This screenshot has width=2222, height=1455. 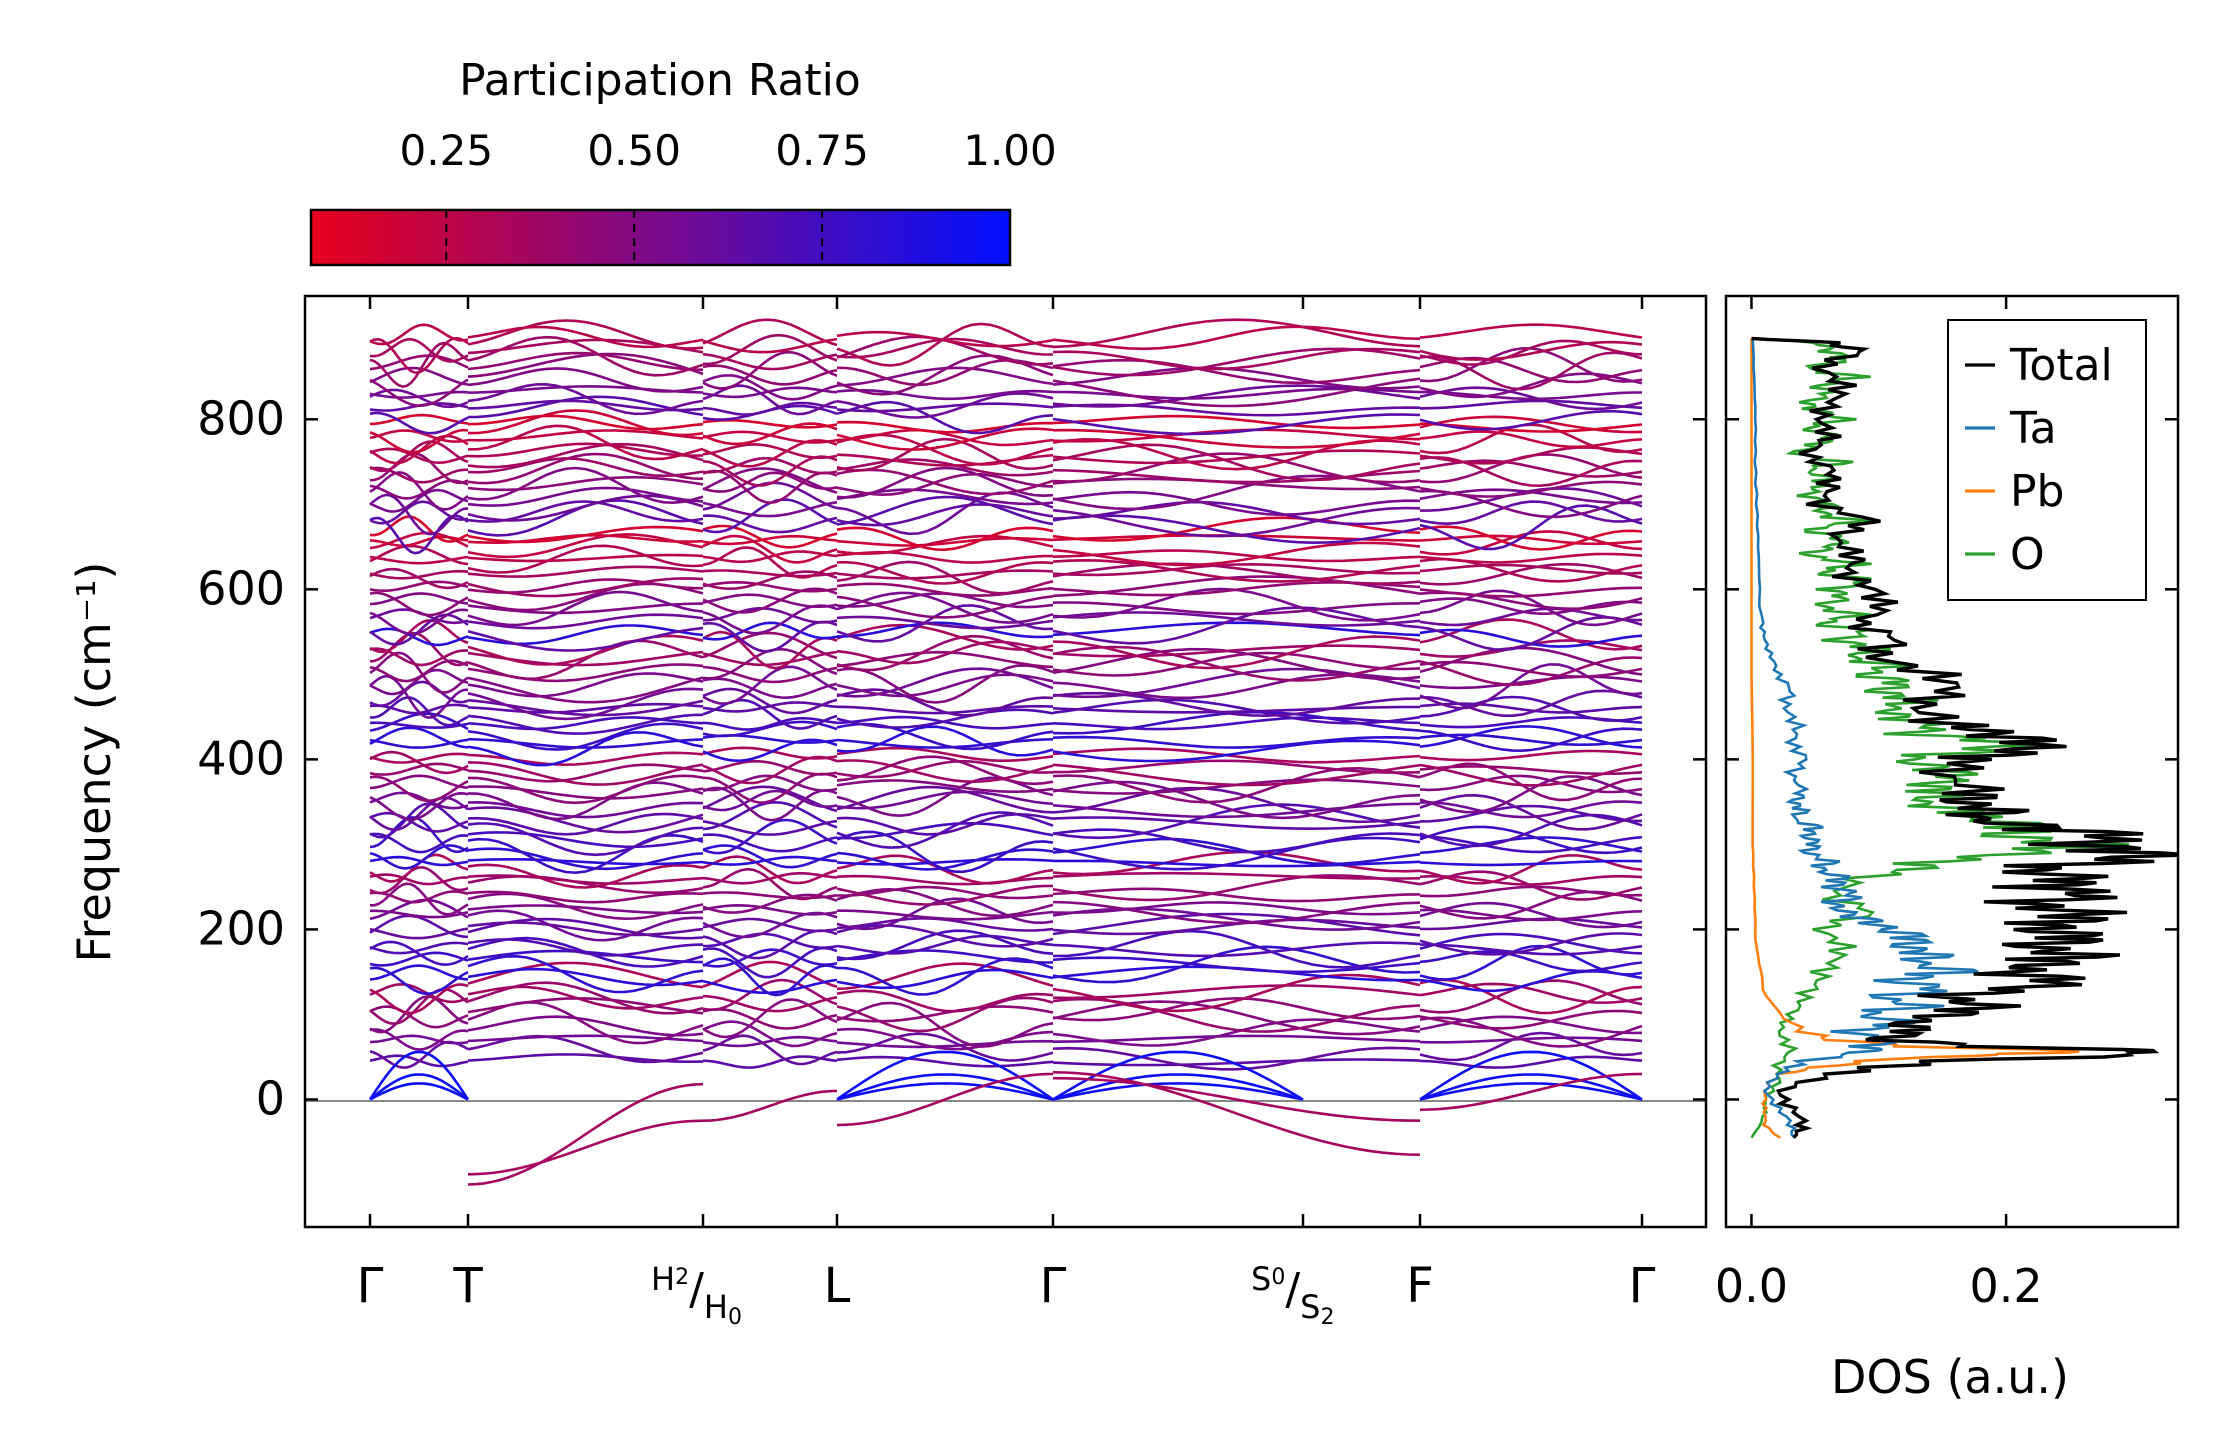 What do you see at coordinates (1642, 1286) in the screenshot?
I see `k-label: Γ` at bounding box center [1642, 1286].